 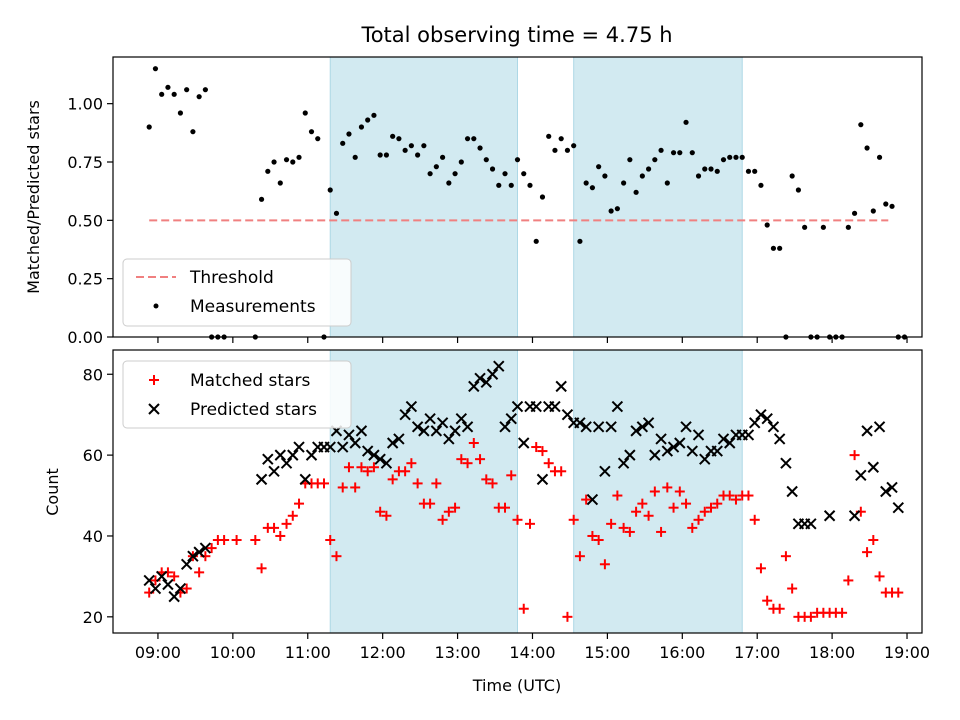 I want to click on y-tick-label: 0.50, so click(x=85, y=220).